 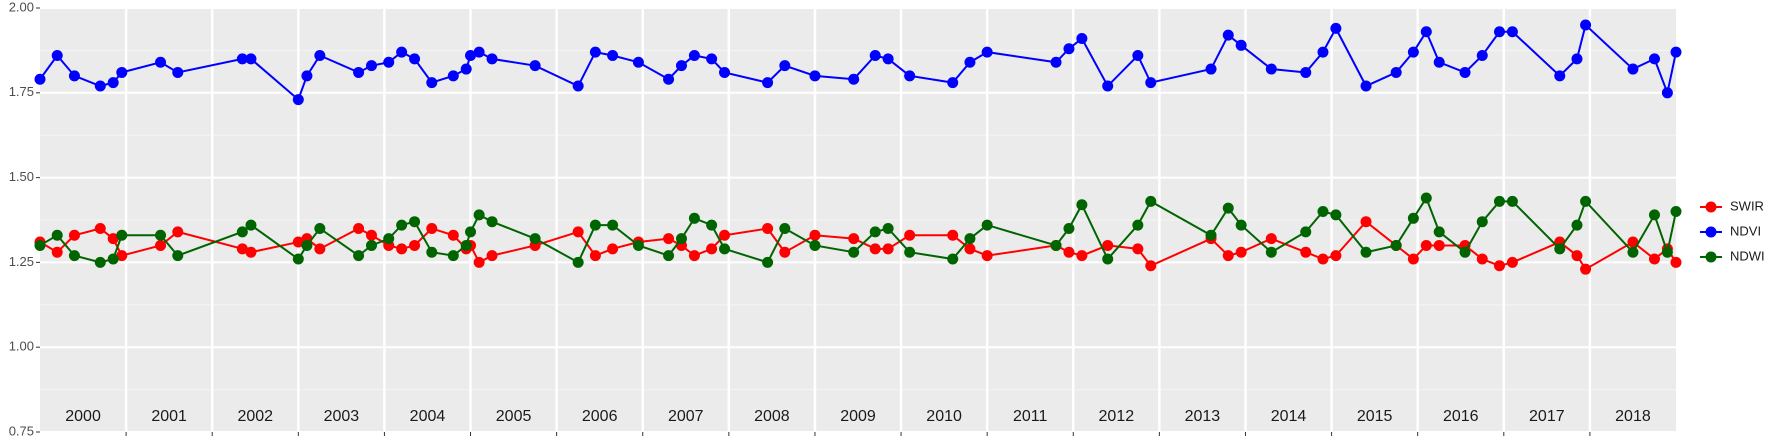 I want to click on y-tick-label: 2.00, so click(x=21, y=7).